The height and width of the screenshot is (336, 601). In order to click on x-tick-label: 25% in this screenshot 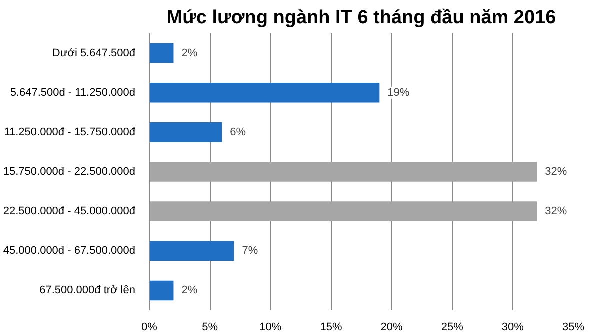, I will do `click(452, 328)`.